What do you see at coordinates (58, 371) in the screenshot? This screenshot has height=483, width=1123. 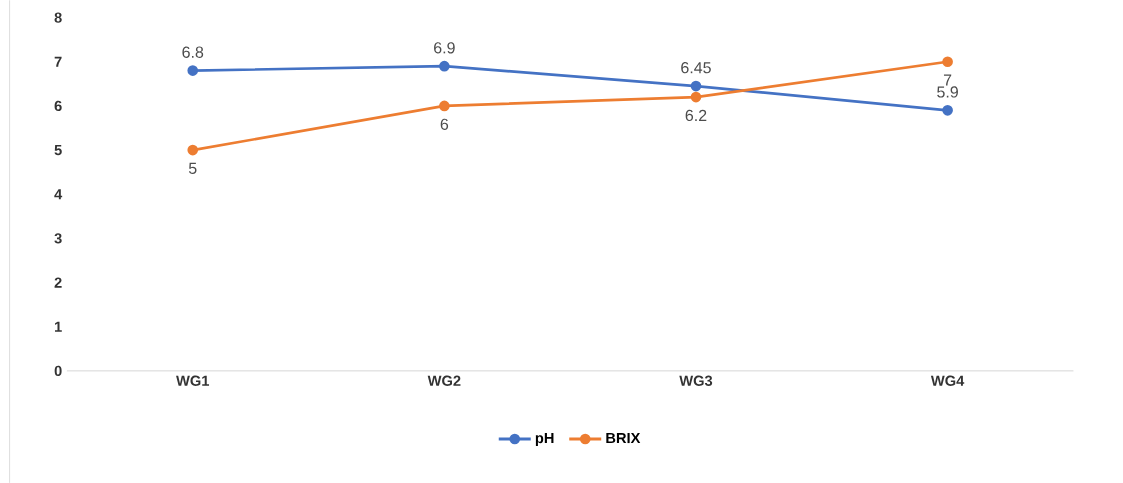 I see `y-tick-label: 0` at bounding box center [58, 371].